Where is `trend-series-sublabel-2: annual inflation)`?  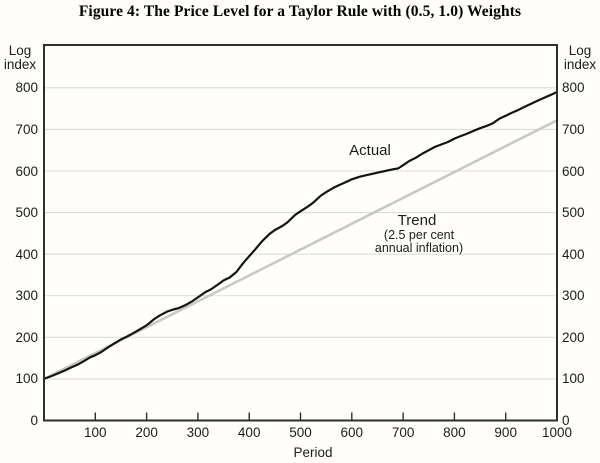
trend-series-sublabel-2: annual inflation) is located at coordinates (419, 248).